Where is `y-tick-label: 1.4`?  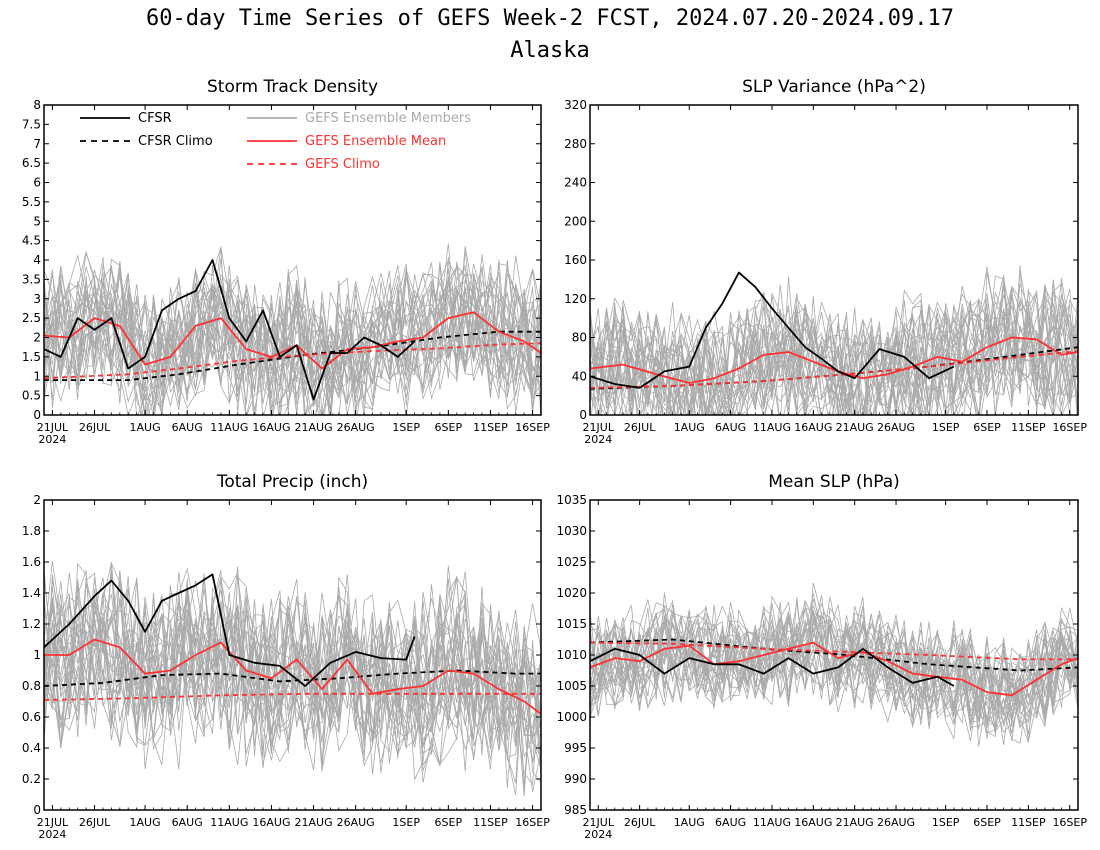 y-tick-label: 1.4 is located at coordinates (31, 593).